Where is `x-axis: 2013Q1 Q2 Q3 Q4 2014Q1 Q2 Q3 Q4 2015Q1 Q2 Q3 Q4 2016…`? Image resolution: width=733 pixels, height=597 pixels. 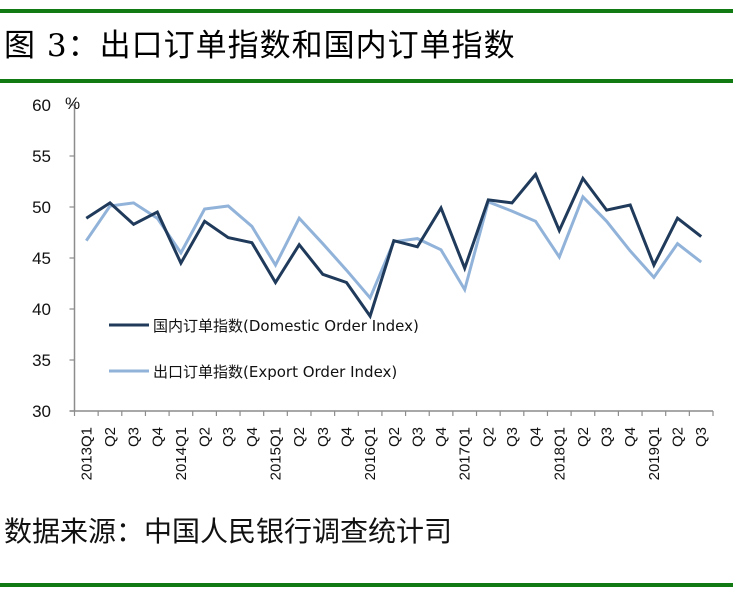
x-axis: 2013Q1 Q2 Q3 Q4 2014Q1 Q2 Q3 Q4 2015Q1 Q2 Q3 Q4 2016… is located at coordinates (391, 445).